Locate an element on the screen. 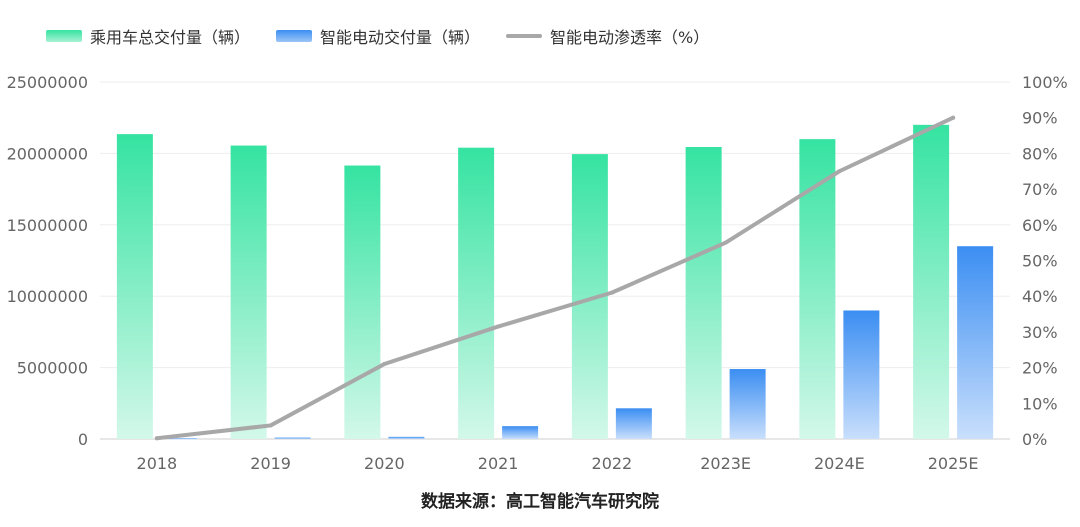 The width and height of the screenshot is (1080, 527). x-tick-label: 2022 is located at coordinates (612, 463).